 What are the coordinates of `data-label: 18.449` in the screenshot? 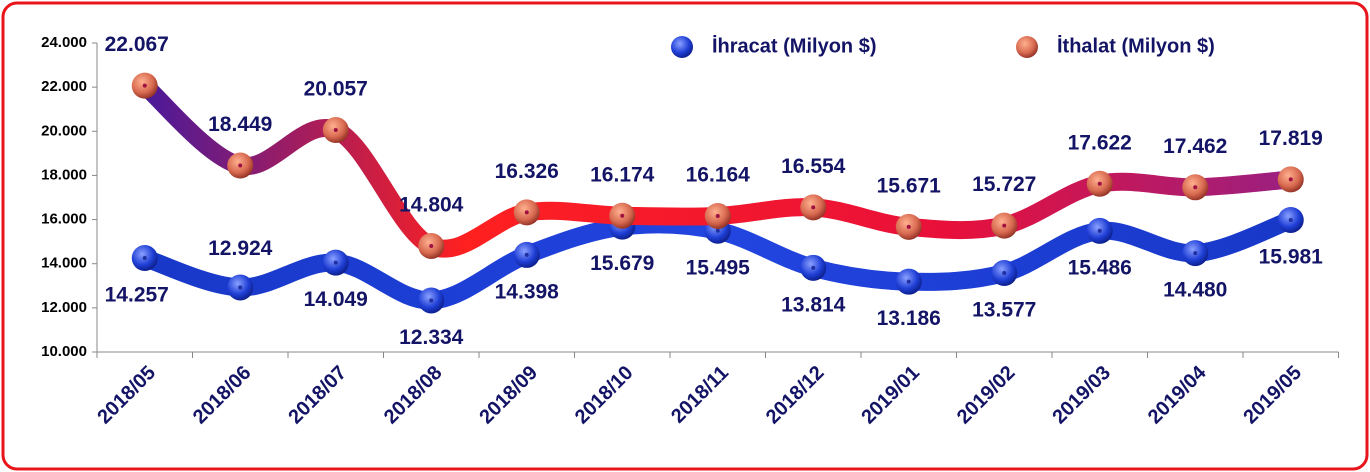 It's located at (240, 124).